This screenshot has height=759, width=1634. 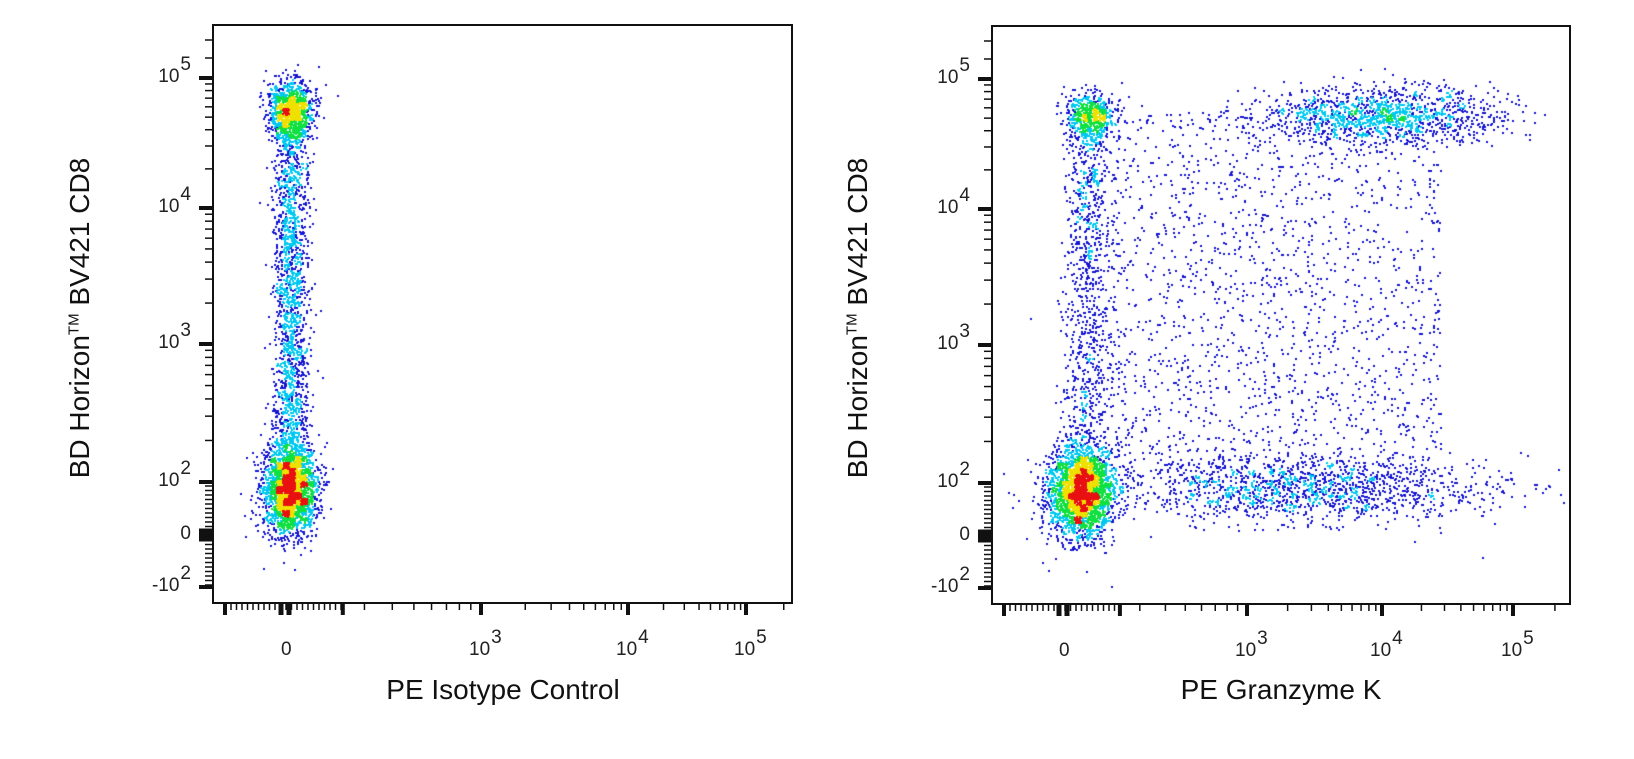 What do you see at coordinates (953, 201) in the screenshot?
I see `y-tick-label: 10⁴` at bounding box center [953, 201].